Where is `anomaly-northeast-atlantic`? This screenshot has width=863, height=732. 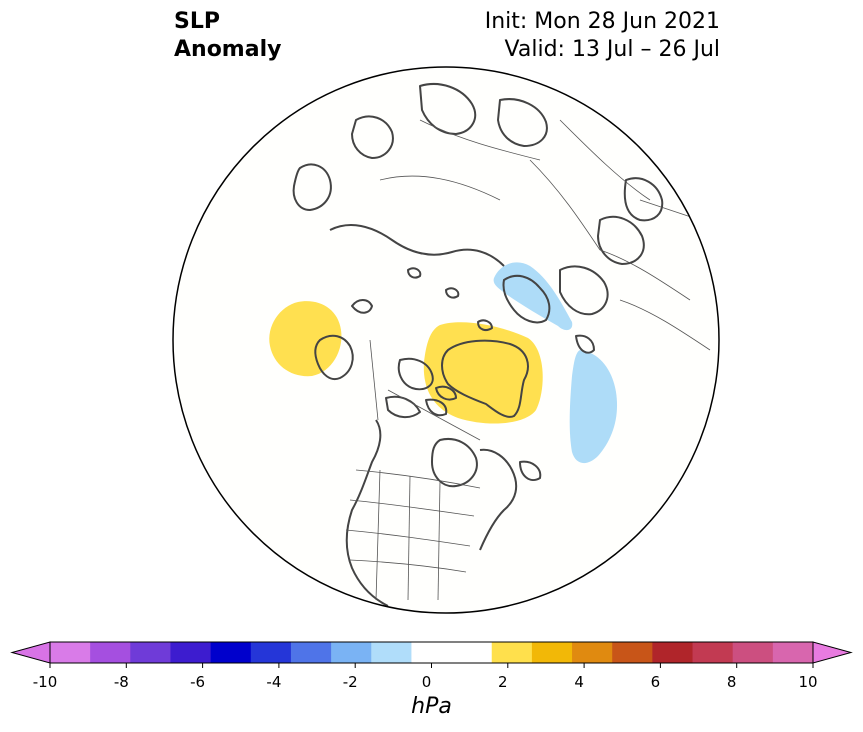 anomaly-northeast-atlantic is located at coordinates (593, 407).